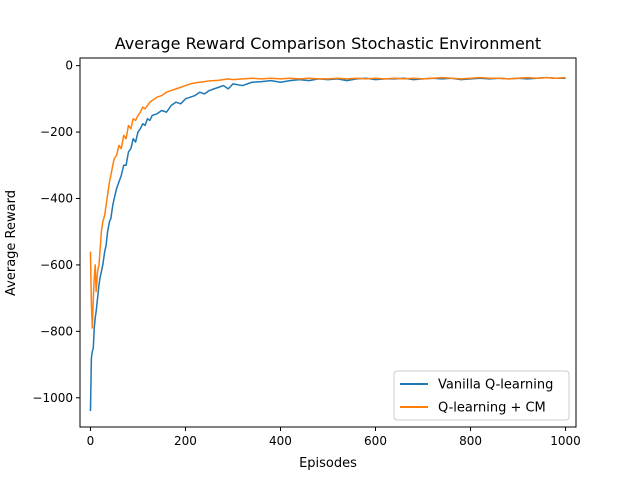 This screenshot has width=640, height=480. I want to click on y-tick-label: −1000, so click(52, 398).